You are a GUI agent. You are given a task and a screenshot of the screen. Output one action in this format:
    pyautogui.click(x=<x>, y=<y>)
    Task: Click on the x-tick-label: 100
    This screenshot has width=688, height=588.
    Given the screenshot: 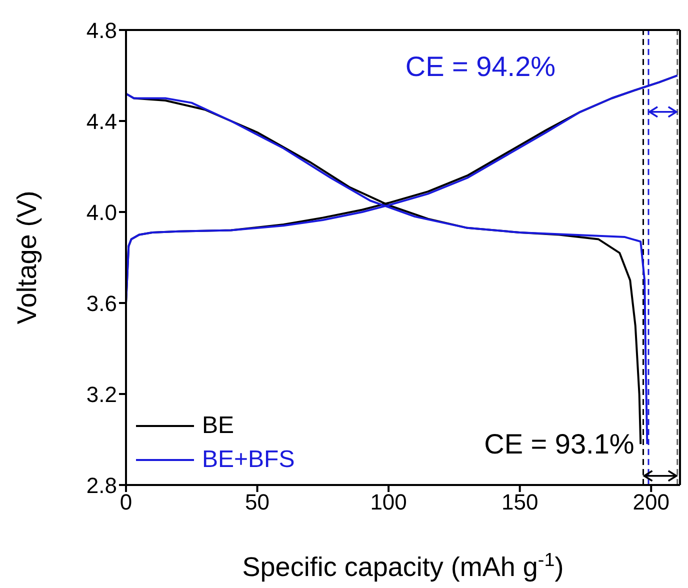 What is the action you would take?
    pyautogui.click(x=388, y=502)
    